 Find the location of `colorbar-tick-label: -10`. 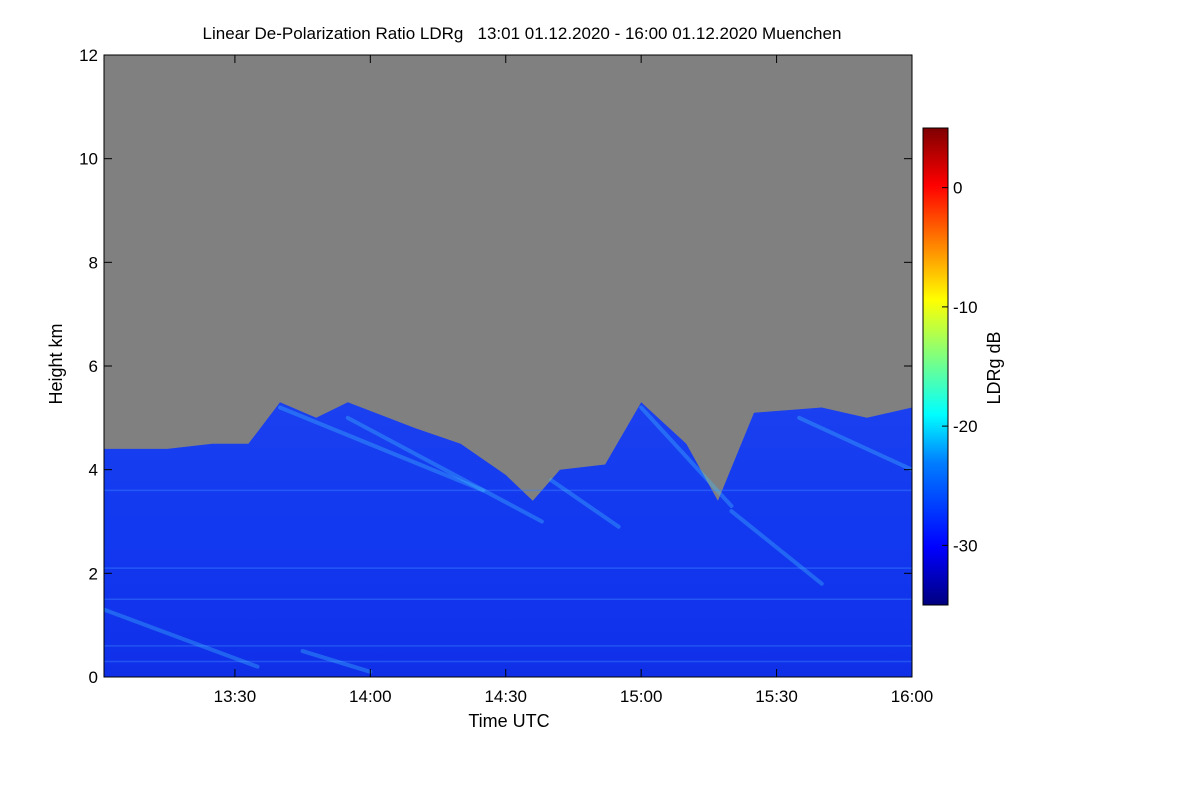

colorbar-tick-label: -10 is located at coordinates (965, 307).